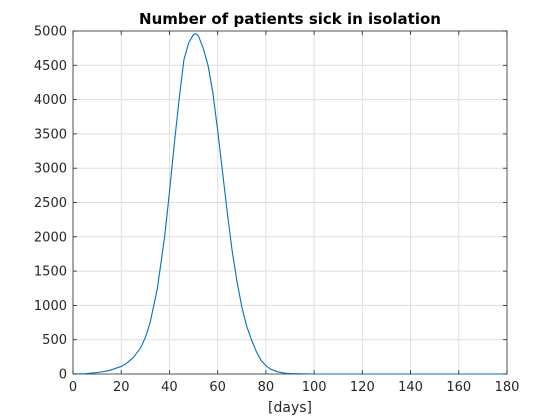 The image size is (560, 420). Describe the element at coordinates (50, 272) in the screenshot. I see `y-tick-label: 1500` at that location.